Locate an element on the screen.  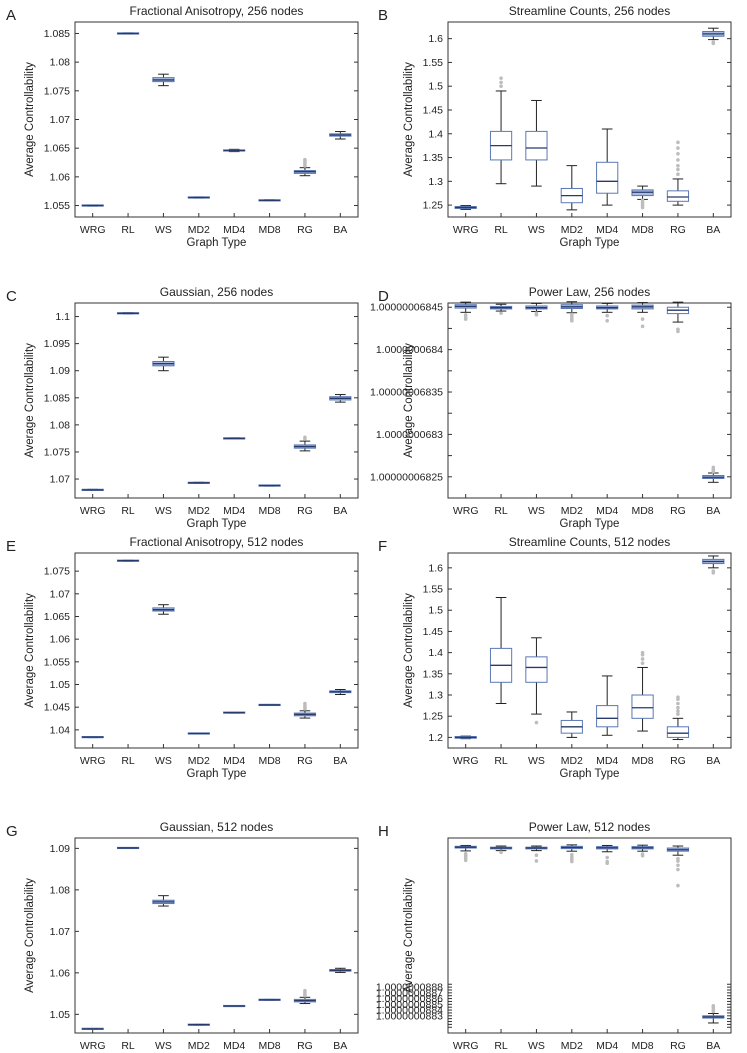
y-tick-label: 1.0000000888 is located at coordinates (409, 988).